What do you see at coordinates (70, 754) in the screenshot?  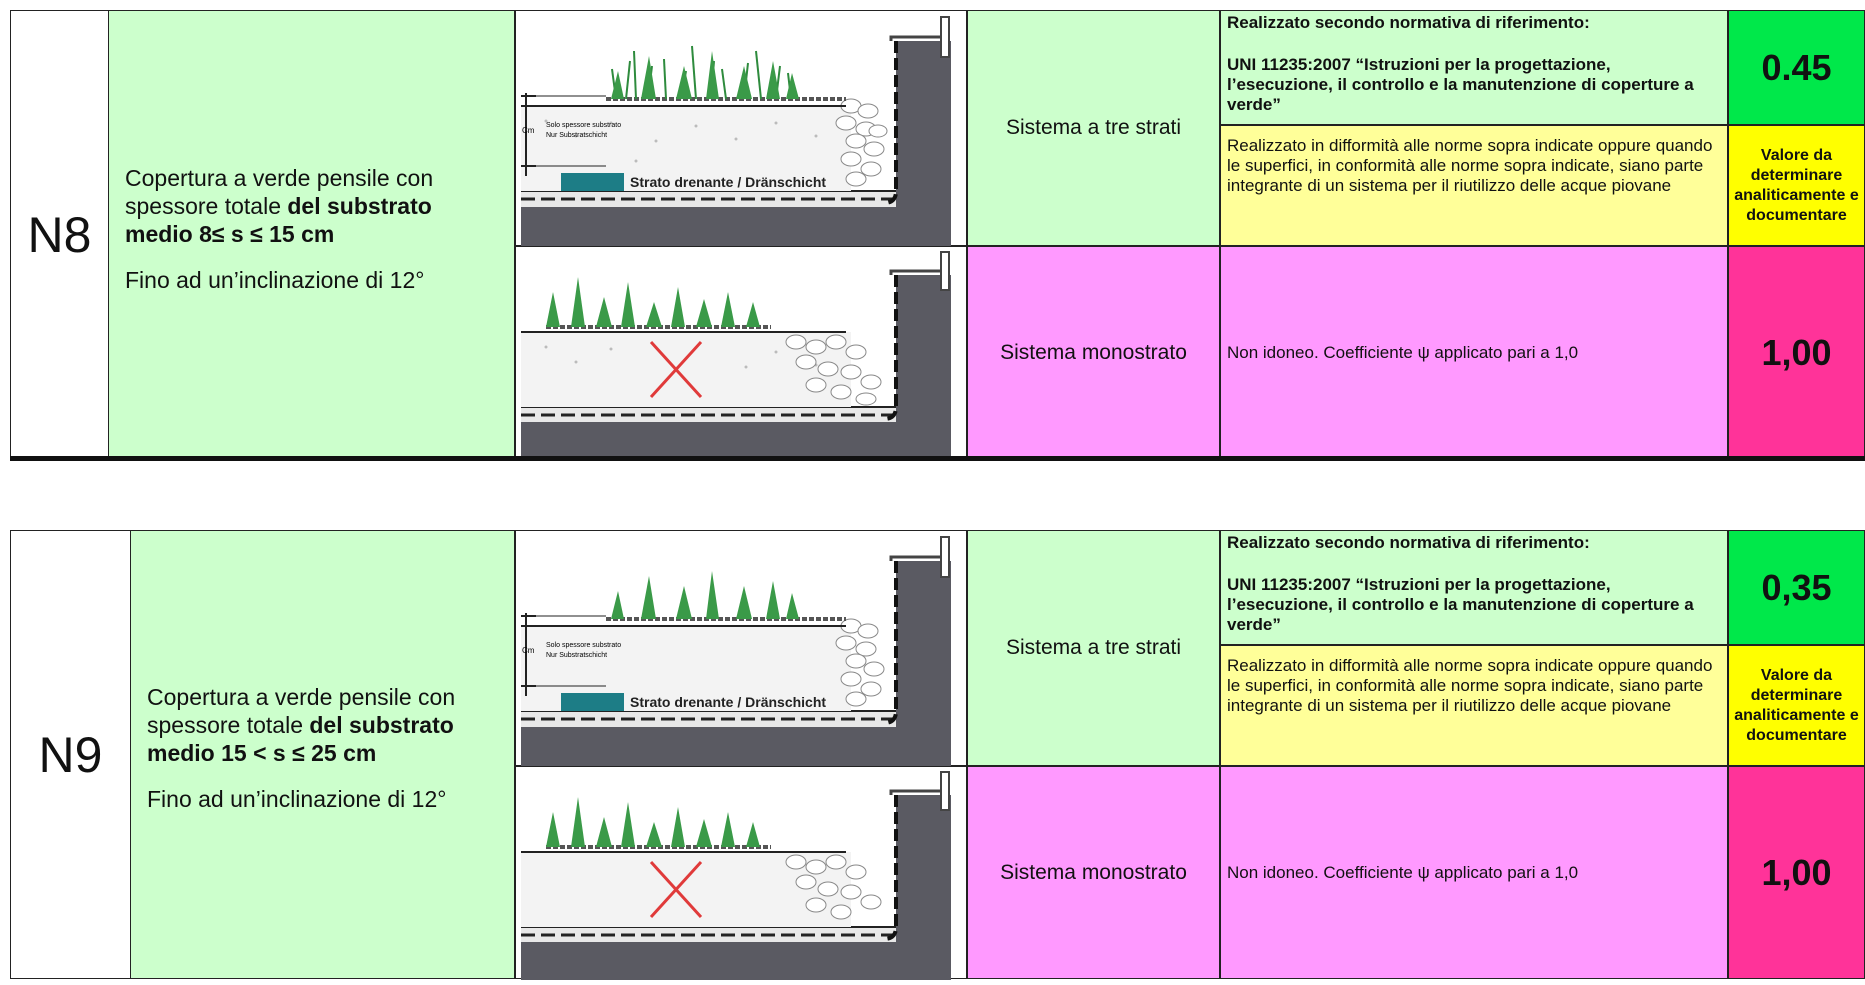 I see `row-code: N9` at bounding box center [70, 754].